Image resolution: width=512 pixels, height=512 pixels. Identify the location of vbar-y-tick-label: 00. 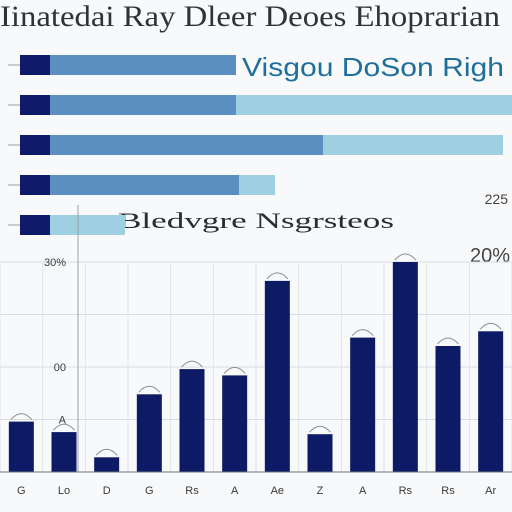
(60, 368).